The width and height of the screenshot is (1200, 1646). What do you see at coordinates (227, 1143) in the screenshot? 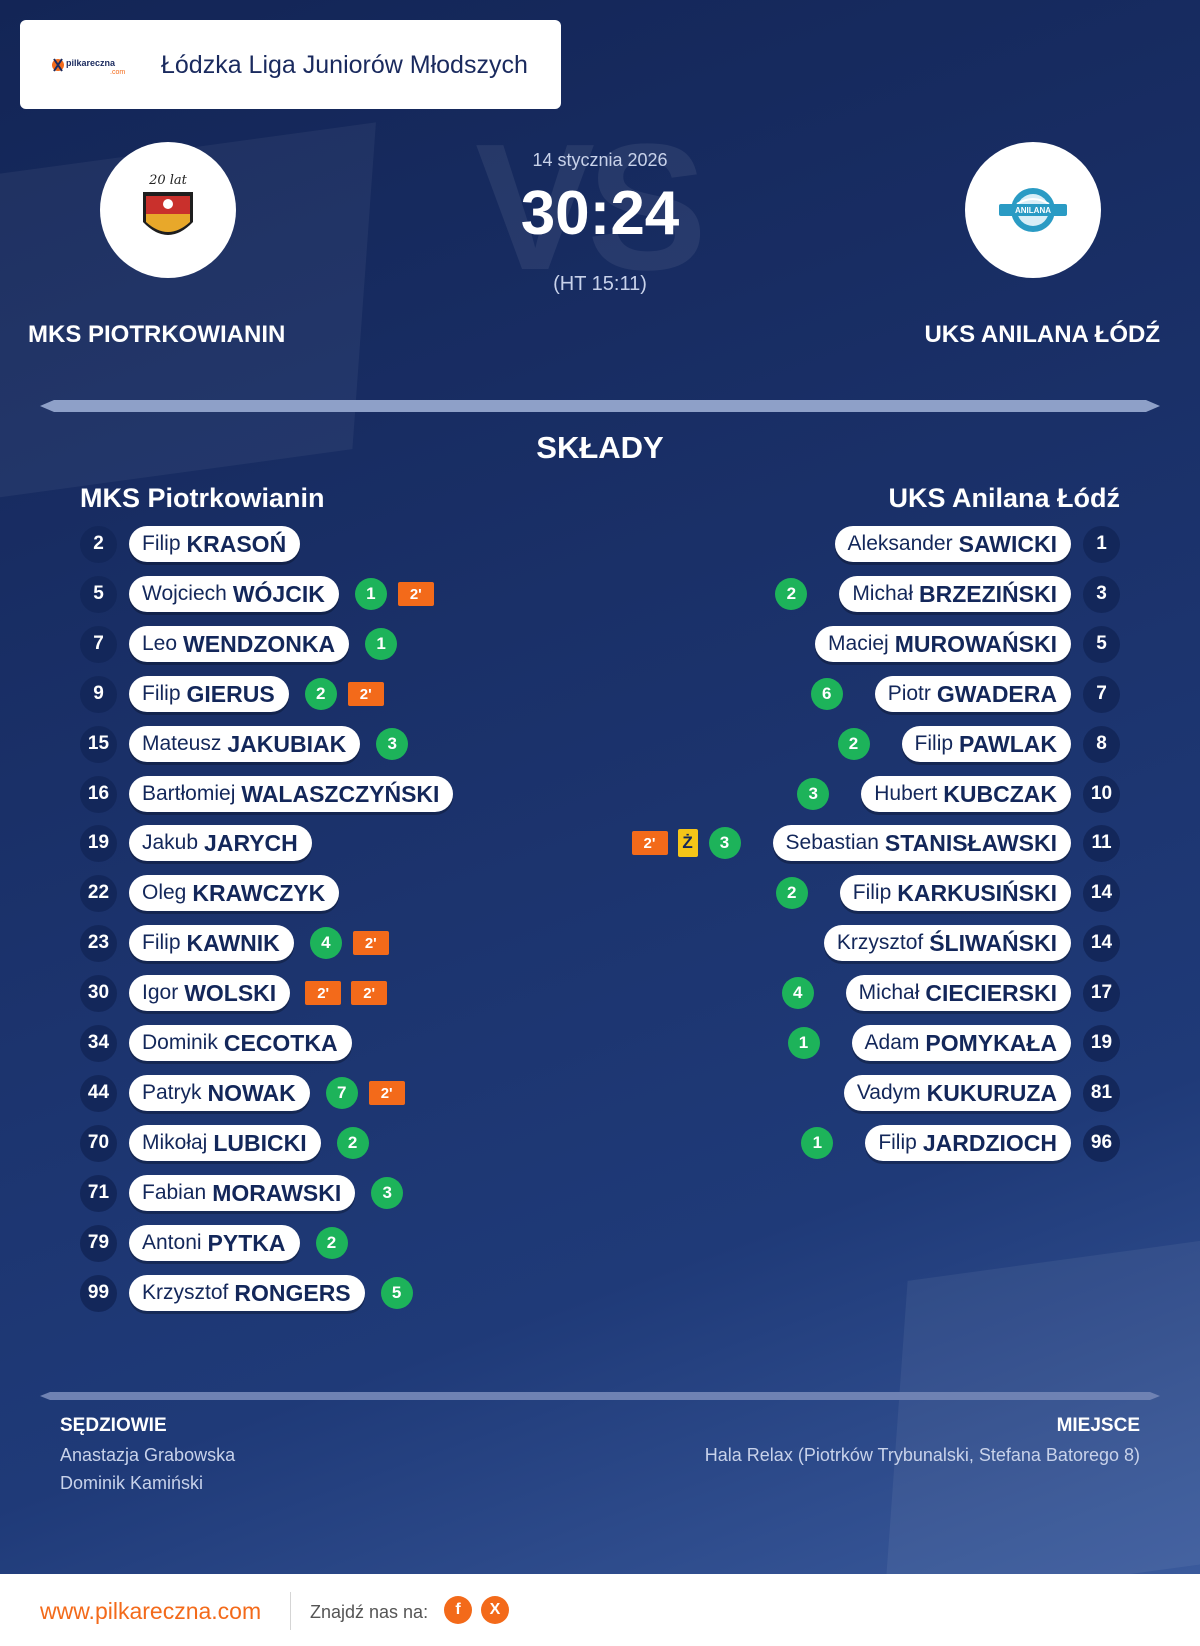
I see `player-row: 70 Mikołaj LUBICKI 2` at bounding box center [227, 1143].